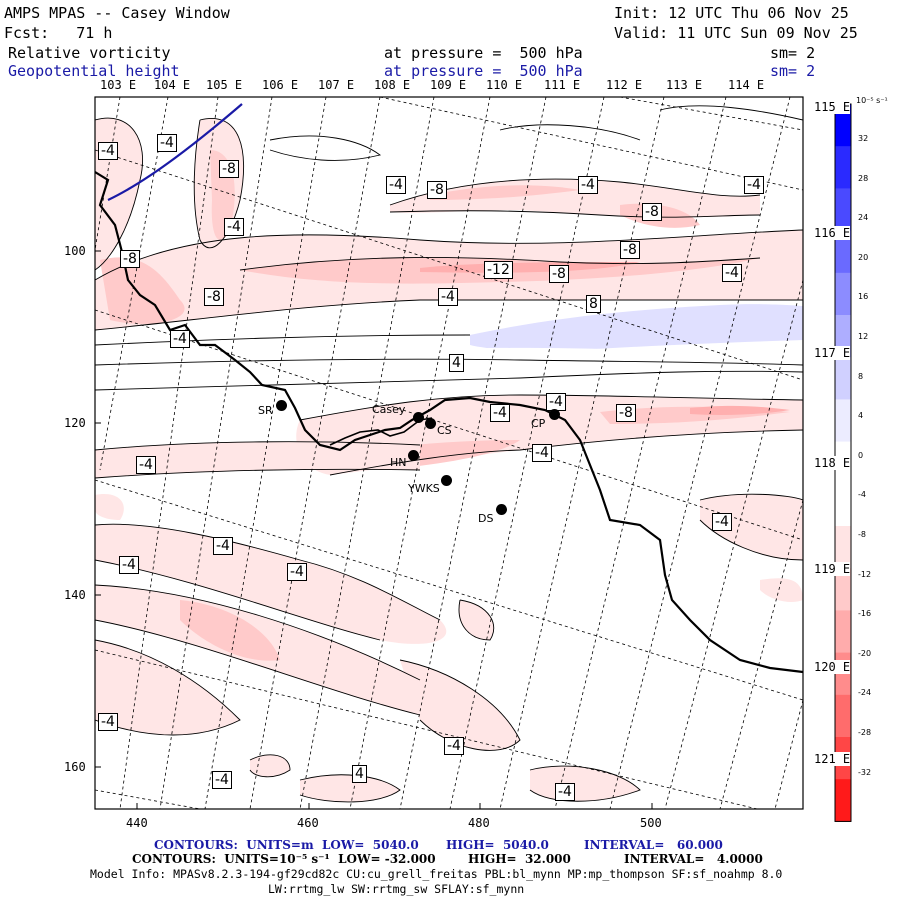 The width and height of the screenshot is (900, 900). What do you see at coordinates (562, 85) in the screenshot?
I see `top-lon-label: 111 E` at bounding box center [562, 85].